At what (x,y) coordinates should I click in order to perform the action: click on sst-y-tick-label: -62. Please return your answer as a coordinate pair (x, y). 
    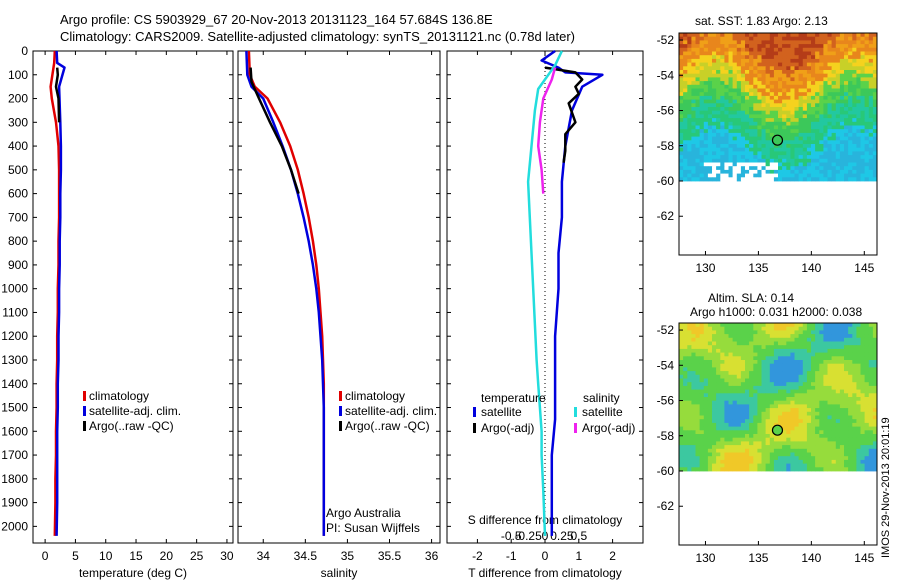
    Looking at the image, I should click on (666, 216).